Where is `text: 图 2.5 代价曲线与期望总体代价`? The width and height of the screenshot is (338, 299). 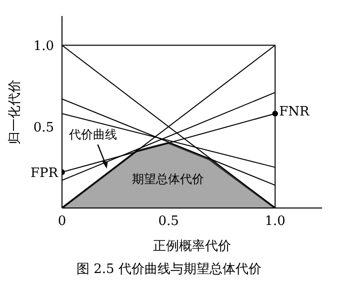
text: 图 2.5 代价曲线与期望总体代价 is located at coordinates (169, 269).